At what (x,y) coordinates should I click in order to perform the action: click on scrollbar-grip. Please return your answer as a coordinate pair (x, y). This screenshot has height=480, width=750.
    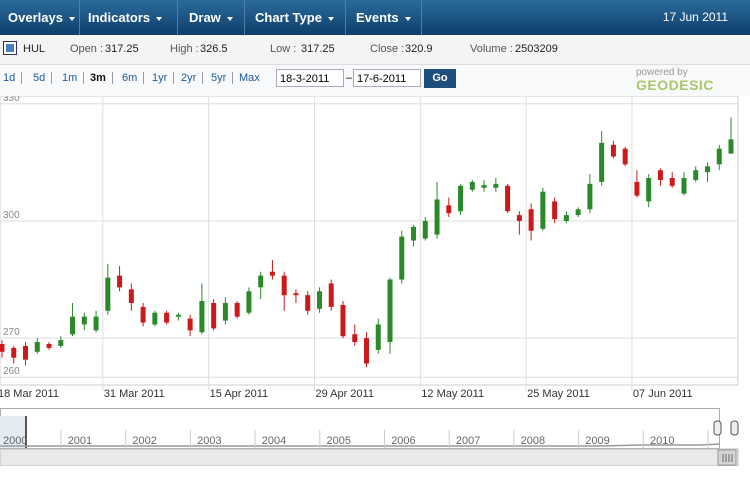
    Looking at the image, I should click on (727, 457).